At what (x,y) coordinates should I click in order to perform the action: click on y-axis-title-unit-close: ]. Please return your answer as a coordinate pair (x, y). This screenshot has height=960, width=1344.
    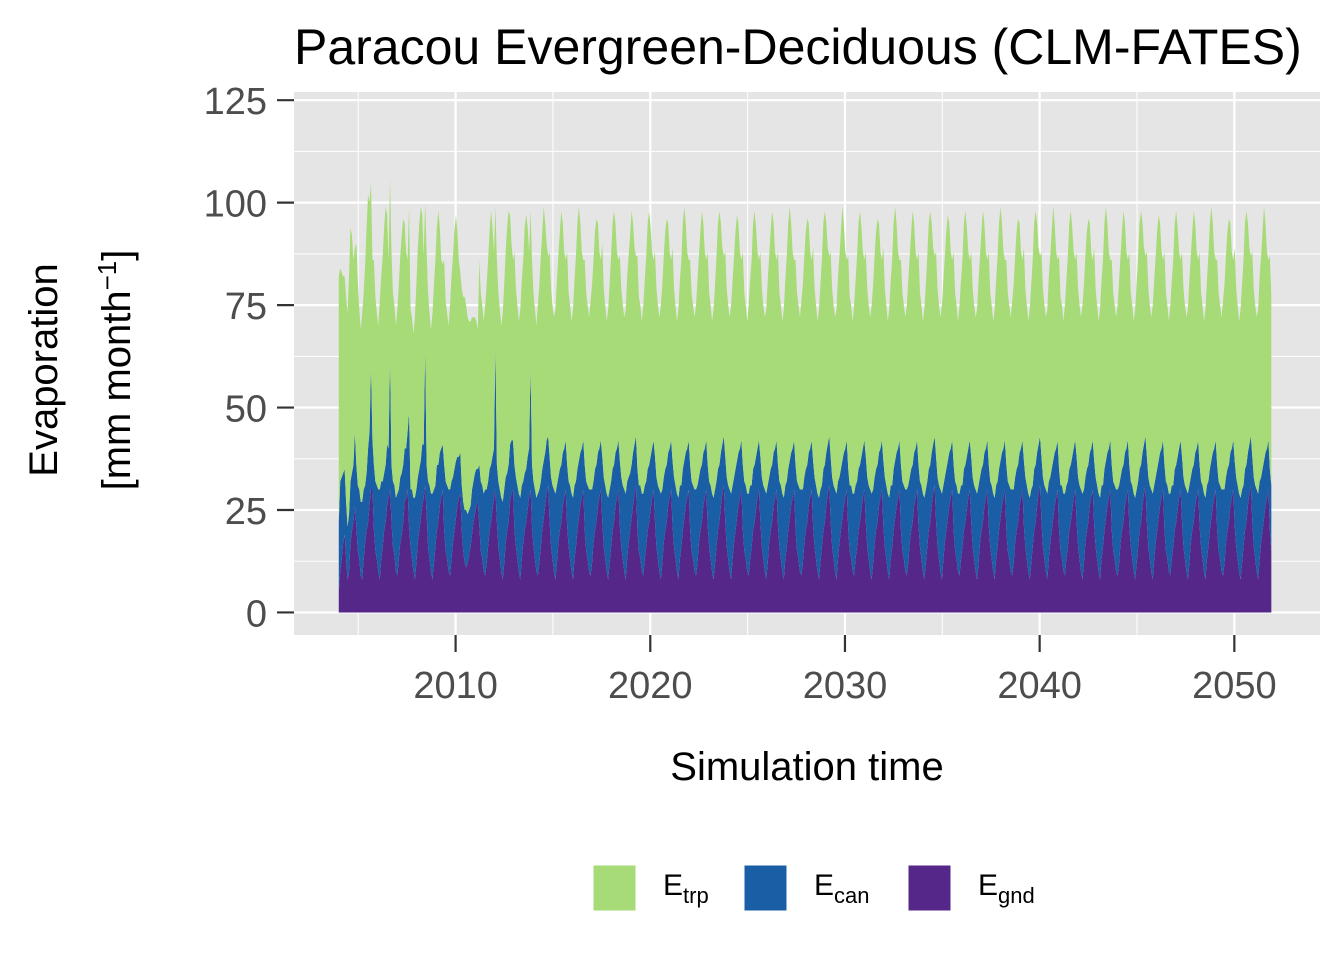
    Looking at the image, I should click on (117, 255).